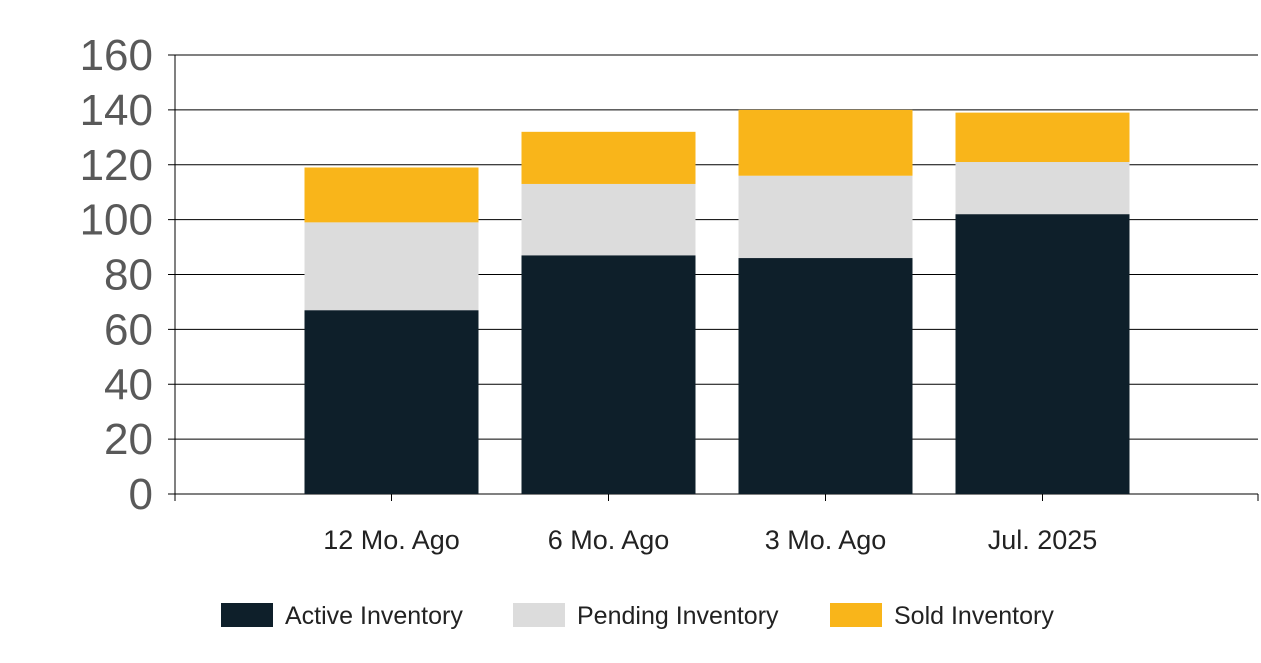  Describe the element at coordinates (116, 55) in the screenshot. I see `y-tick-label: 160` at that location.